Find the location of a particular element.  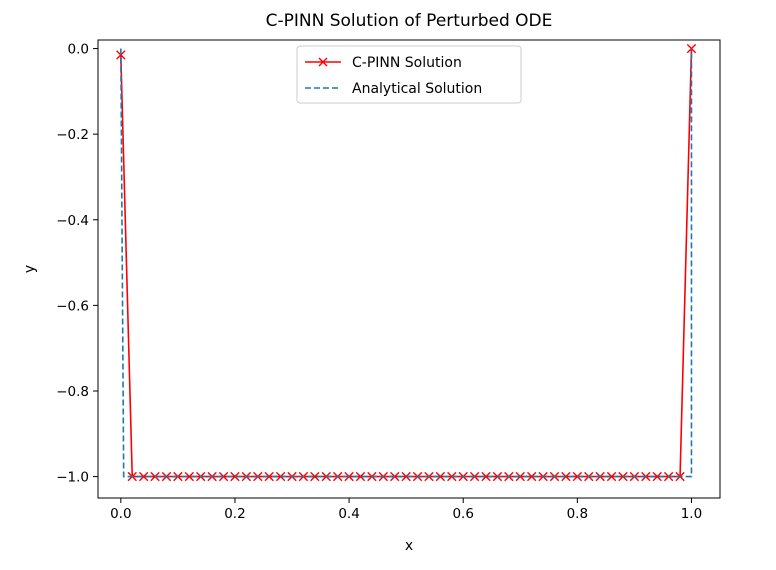

y-axis: 0.0 −0.2 −0.4 −0.6 −0.8 −1.0 is located at coordinates (77, 264).